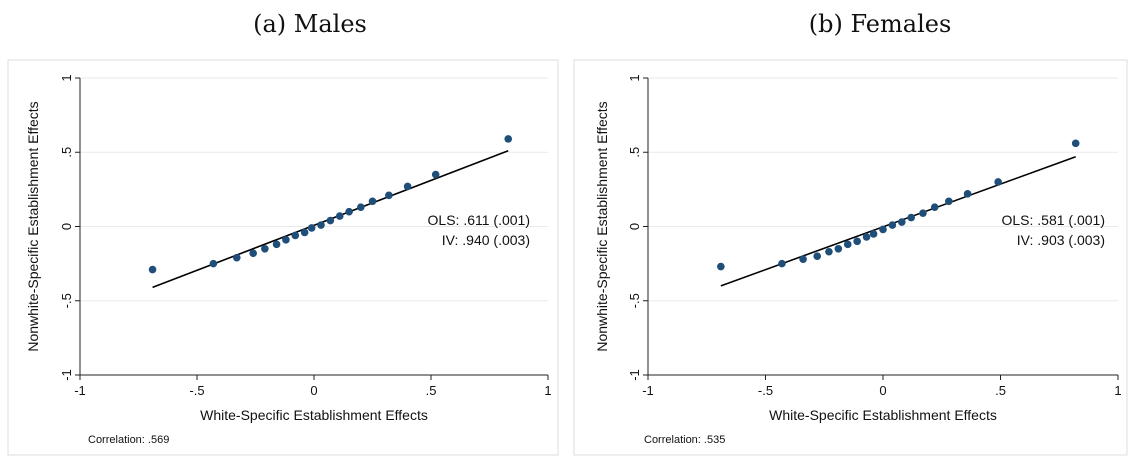 The width and height of the screenshot is (1133, 461). What do you see at coordinates (128, 440) in the screenshot?
I see `correlation-note: Correlation: .569` at bounding box center [128, 440].